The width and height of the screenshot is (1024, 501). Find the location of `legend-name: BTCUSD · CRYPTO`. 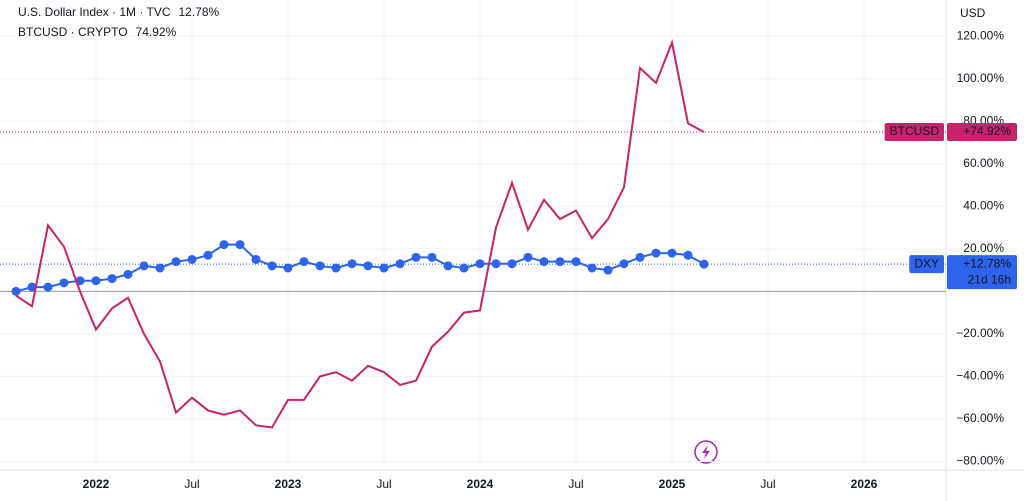

legend-name: BTCUSD · CRYPTO is located at coordinates (73, 32).